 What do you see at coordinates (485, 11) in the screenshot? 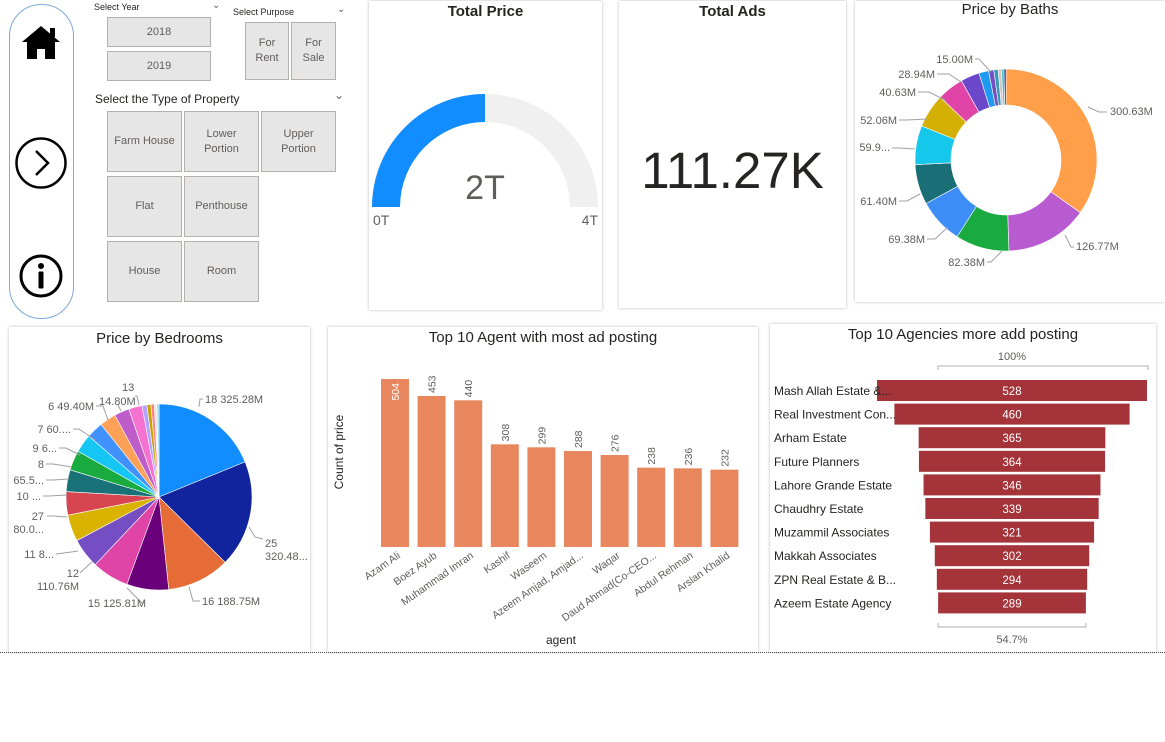
I see `total-price-title: Total Price` at bounding box center [485, 11].